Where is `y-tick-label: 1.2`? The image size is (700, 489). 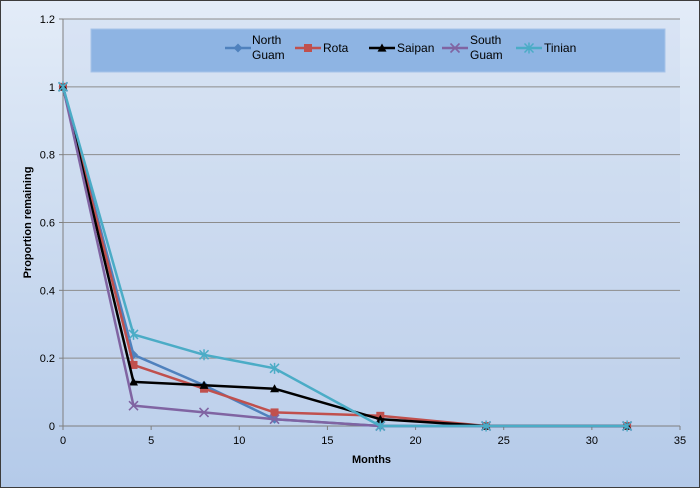
y-tick-label: 1.2 is located at coordinates (47, 20).